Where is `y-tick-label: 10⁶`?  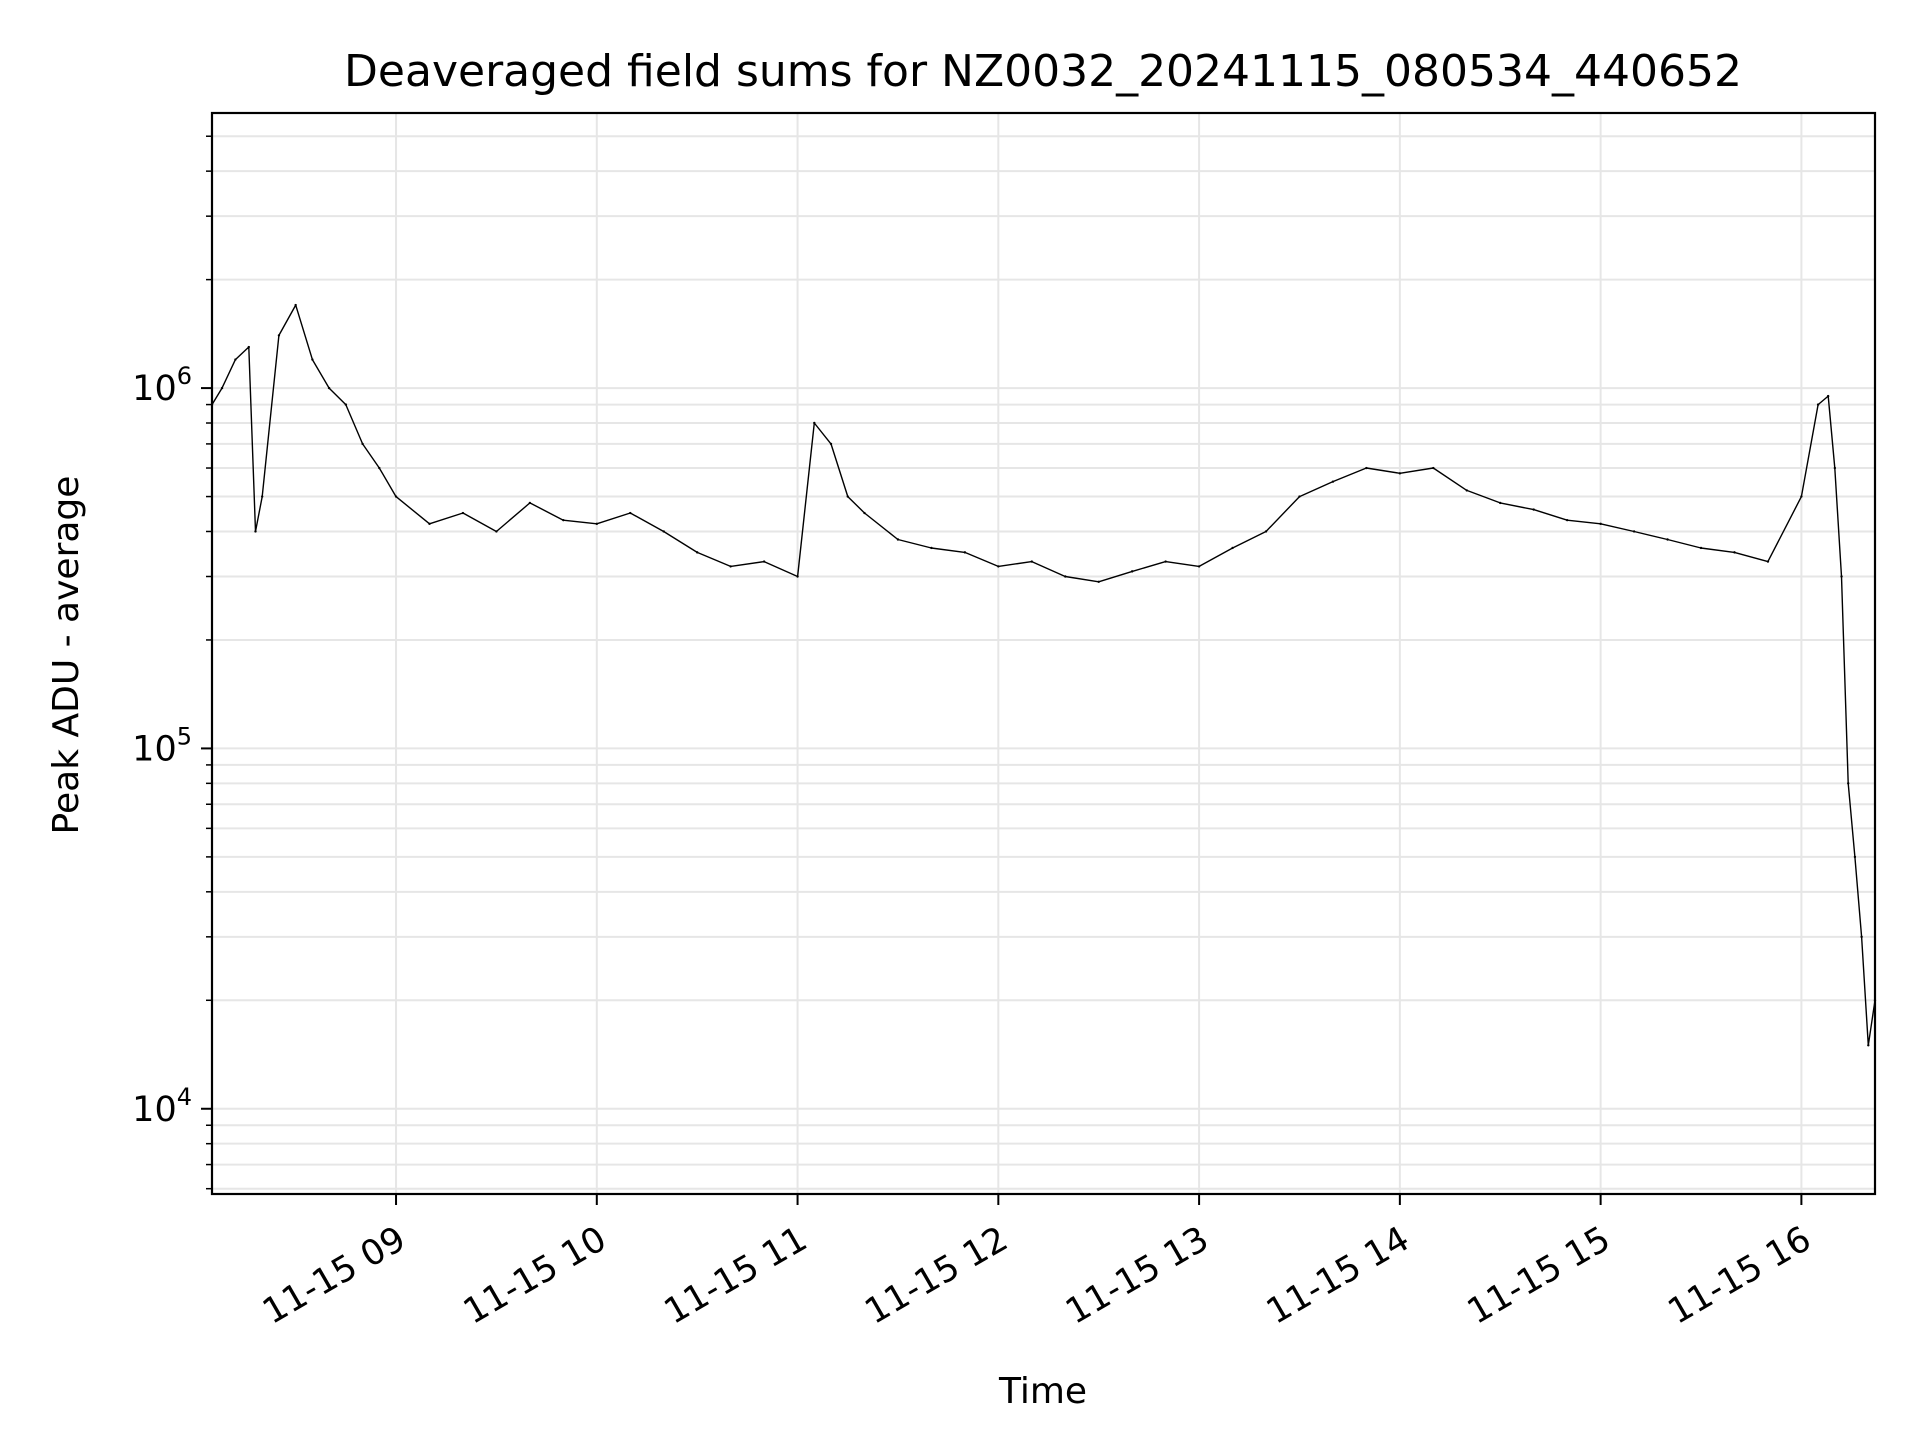
y-tick-label: 10⁶ is located at coordinates (162, 385).